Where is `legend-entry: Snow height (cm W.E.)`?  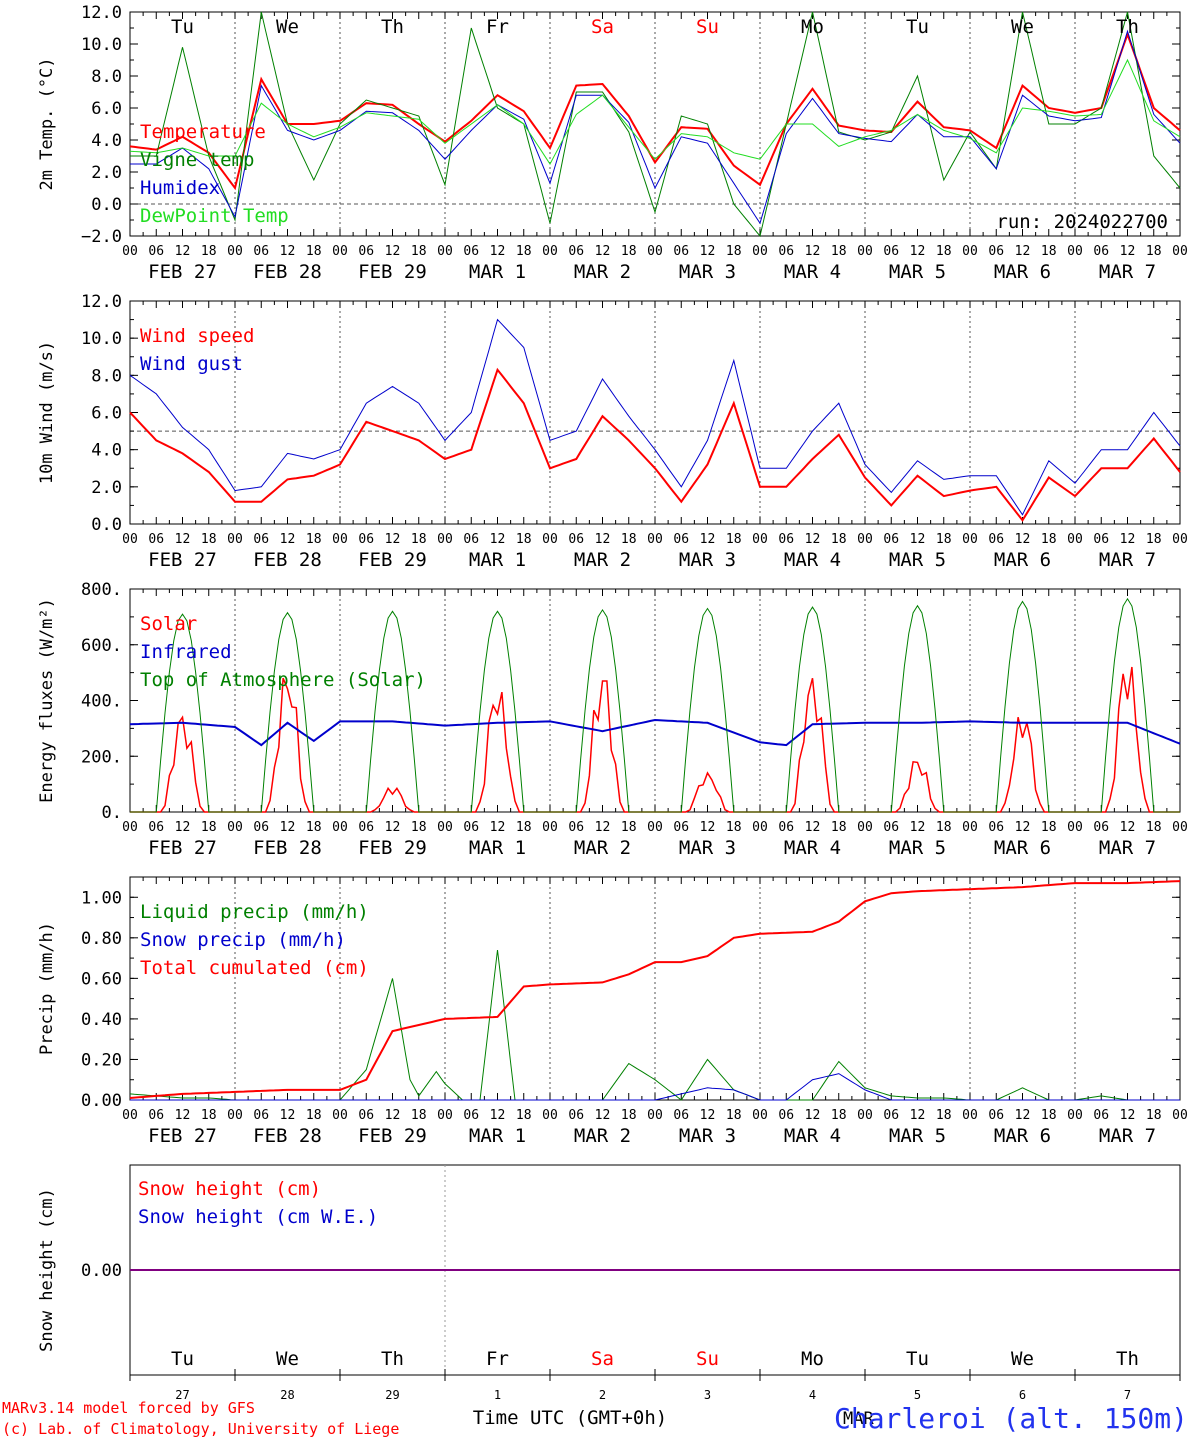
legend-entry: Snow height (cm W.E.) is located at coordinates (258, 1217).